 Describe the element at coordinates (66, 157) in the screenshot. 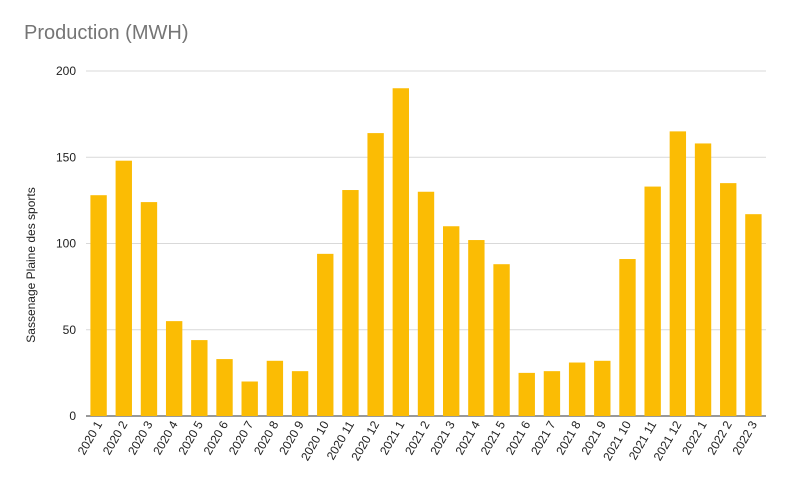

I see `y-tick-label: 150` at that location.